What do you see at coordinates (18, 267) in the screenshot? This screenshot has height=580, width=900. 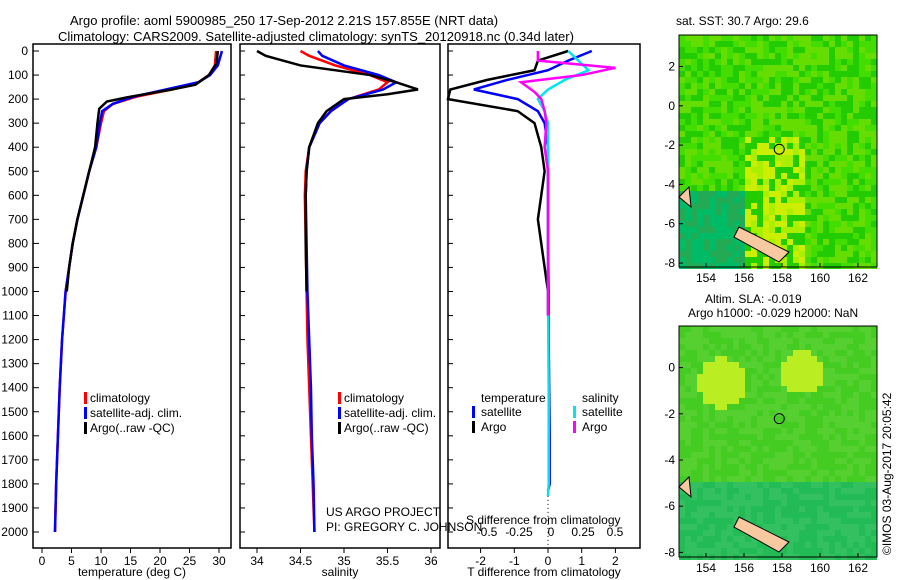 I see `y-tick-label: 900` at bounding box center [18, 267].